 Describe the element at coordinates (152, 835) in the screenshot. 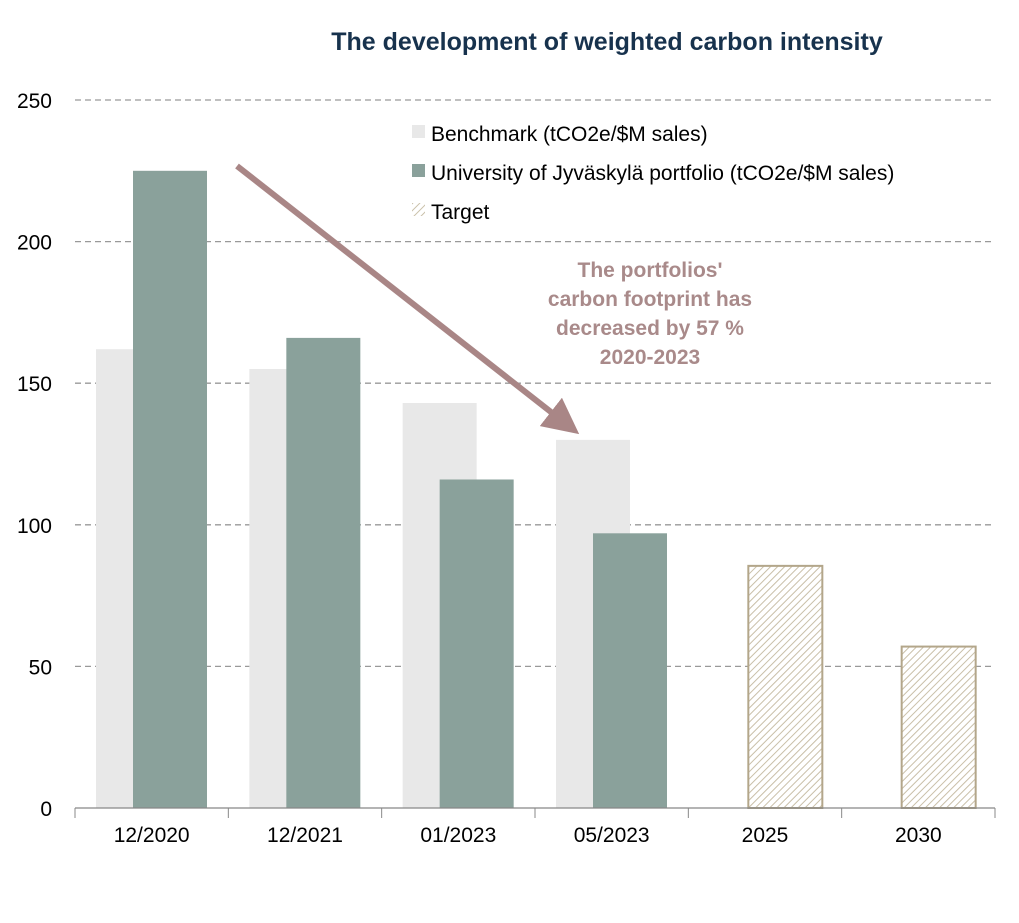

I see `x-tick-label: 12/2020` at that location.